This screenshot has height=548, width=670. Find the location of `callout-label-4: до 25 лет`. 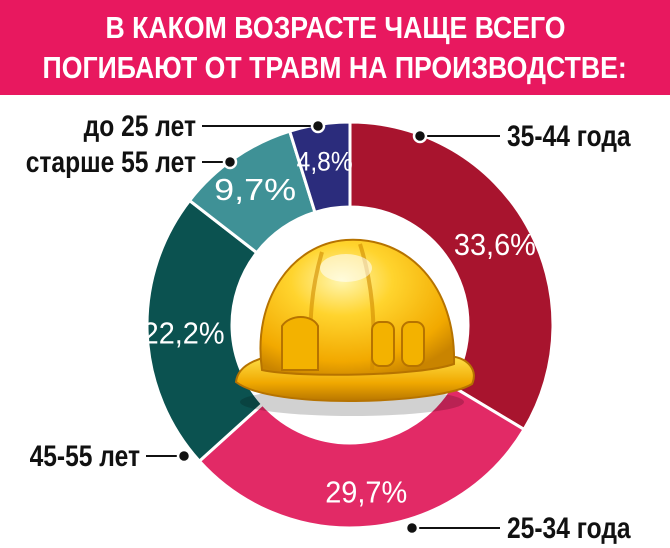

callout-label-4: до 25 лет is located at coordinates (140, 126).